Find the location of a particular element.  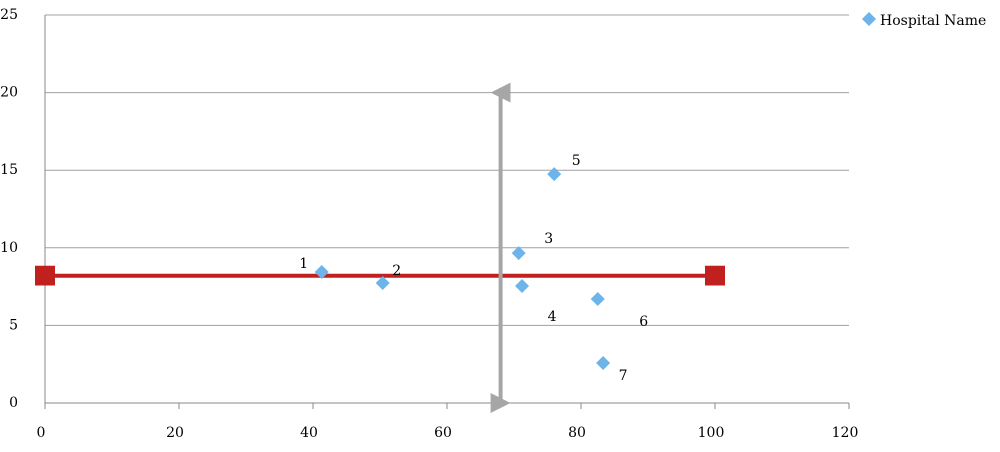

y-tick-label: 10 is located at coordinates (9, 248).